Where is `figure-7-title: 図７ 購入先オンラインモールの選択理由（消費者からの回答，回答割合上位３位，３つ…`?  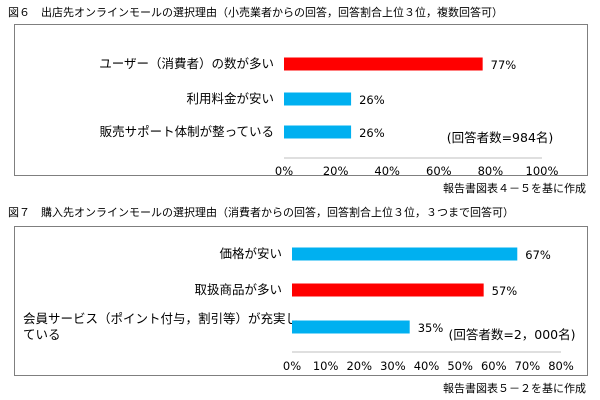
figure-7-title: 図７ 購入先オンラインモールの選択理由（消費者からの回答，回答割合上位３位，３つ… is located at coordinates (261, 212).